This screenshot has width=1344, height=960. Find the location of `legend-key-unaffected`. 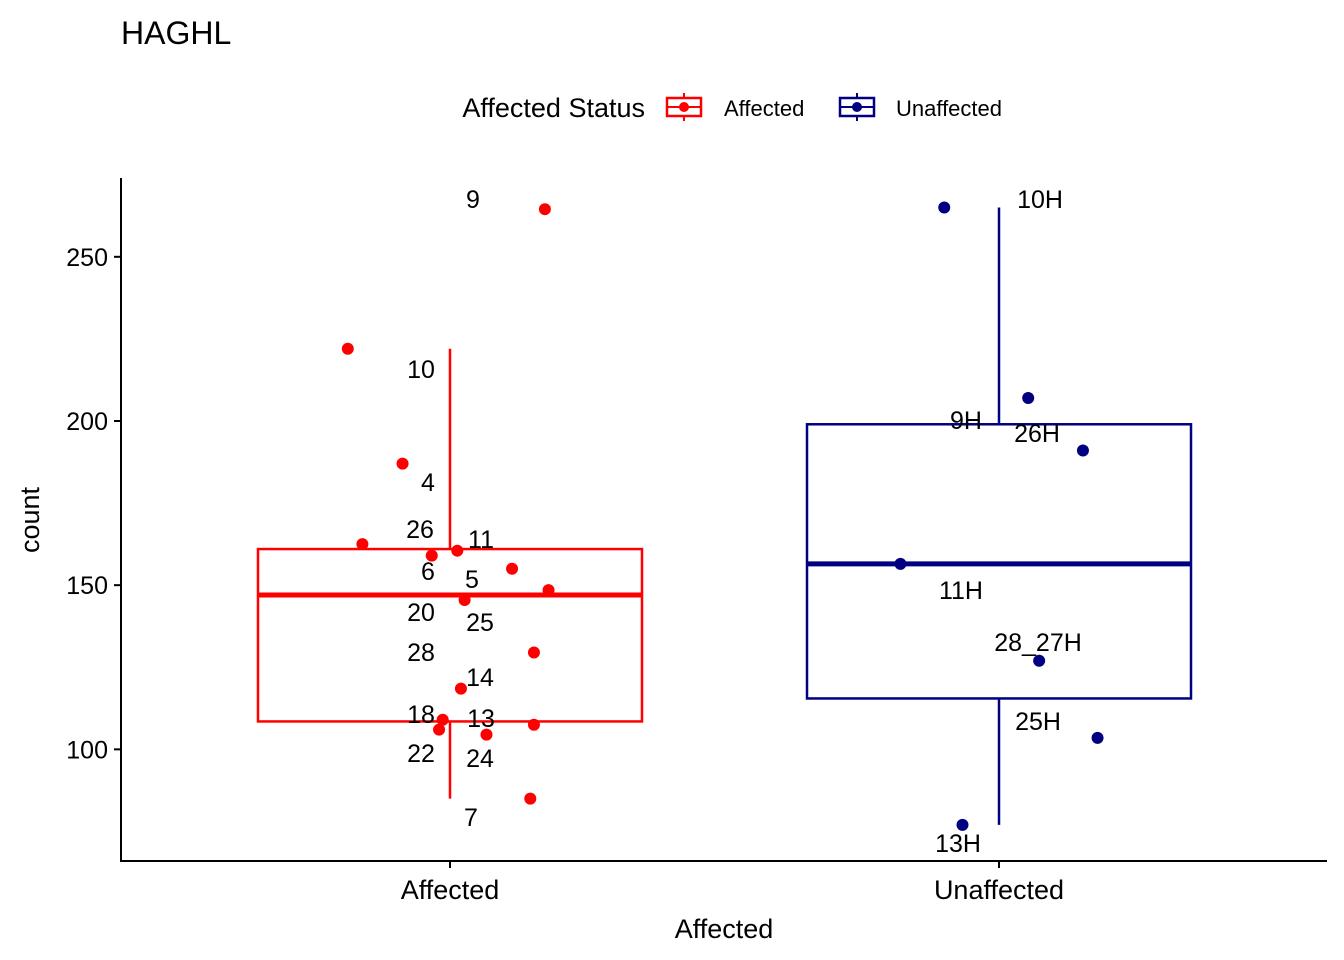

legend-key-unaffected is located at coordinates (857, 107).